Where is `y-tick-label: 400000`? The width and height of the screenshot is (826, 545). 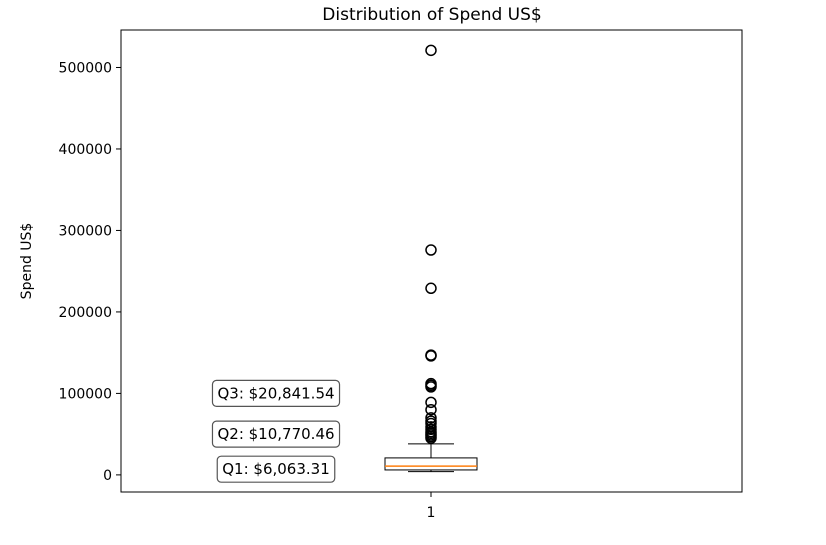
y-tick-label: 400000 is located at coordinates (85, 150).